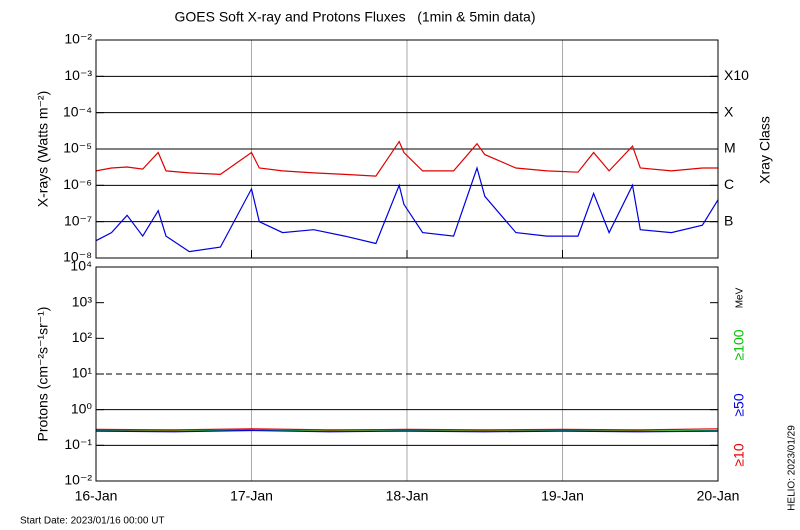  I want to click on y2-tick-label: X, so click(729, 111).